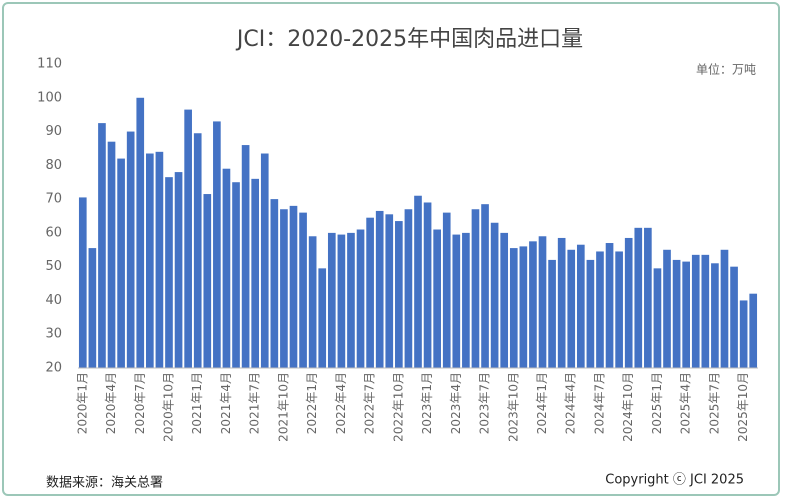 This screenshot has width=786, height=502. Describe the element at coordinates (49, 64) in the screenshot. I see `y-tick-label: 110` at that location.